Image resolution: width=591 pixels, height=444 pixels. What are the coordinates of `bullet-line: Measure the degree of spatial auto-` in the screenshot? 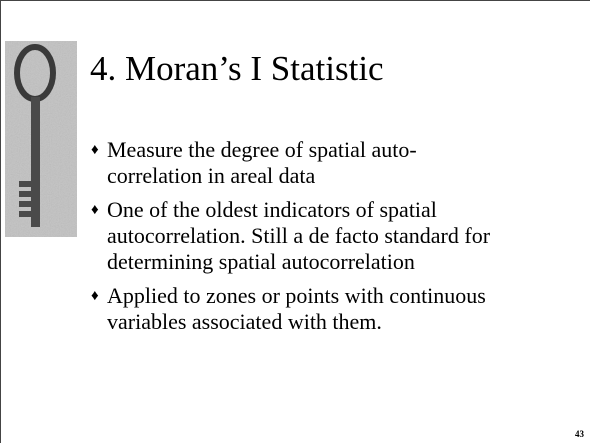 It's located at (262, 149).